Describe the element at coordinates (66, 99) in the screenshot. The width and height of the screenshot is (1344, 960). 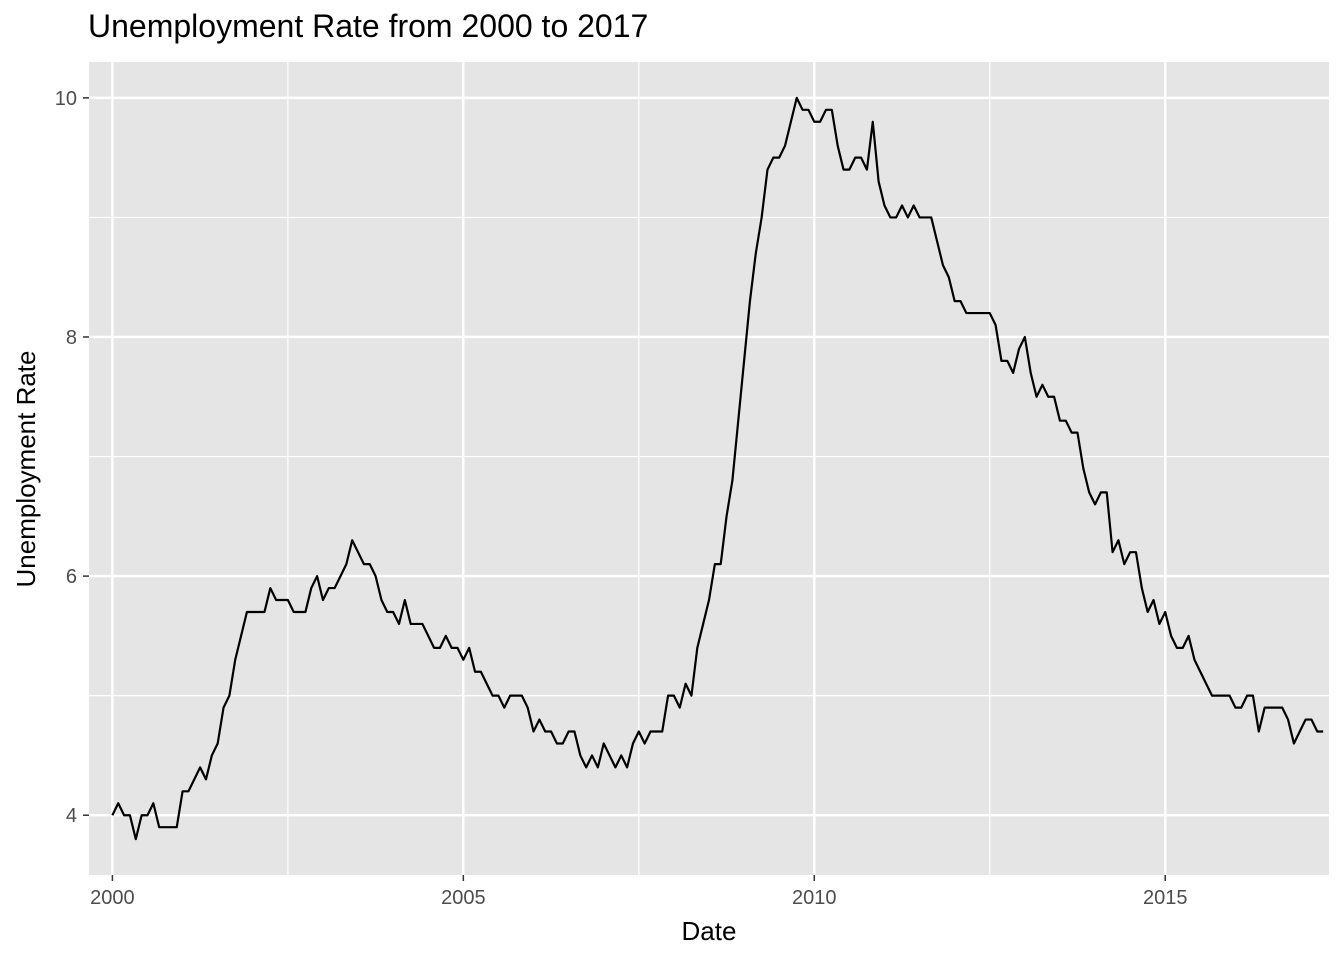
I see `y-tick-label: 10` at that location.